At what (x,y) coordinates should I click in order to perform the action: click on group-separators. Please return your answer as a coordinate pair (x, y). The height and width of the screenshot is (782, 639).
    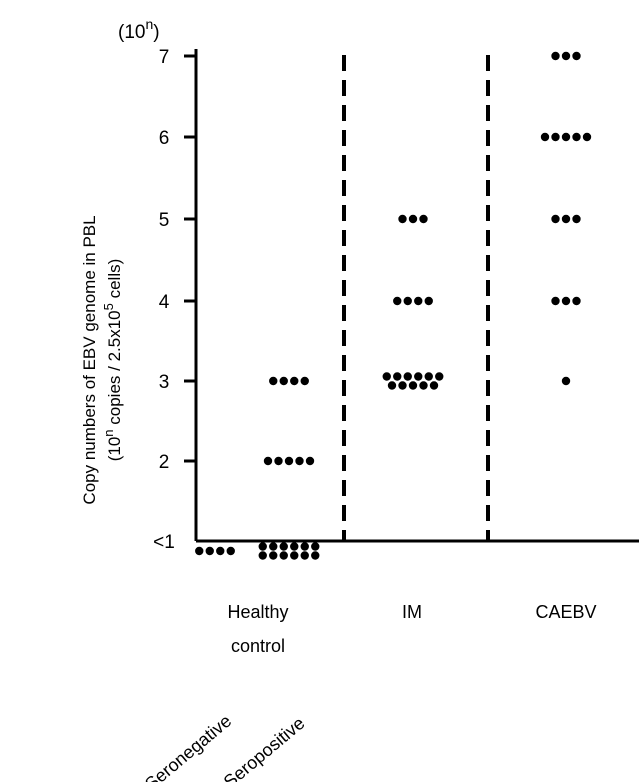
    Looking at the image, I should click on (416, 298).